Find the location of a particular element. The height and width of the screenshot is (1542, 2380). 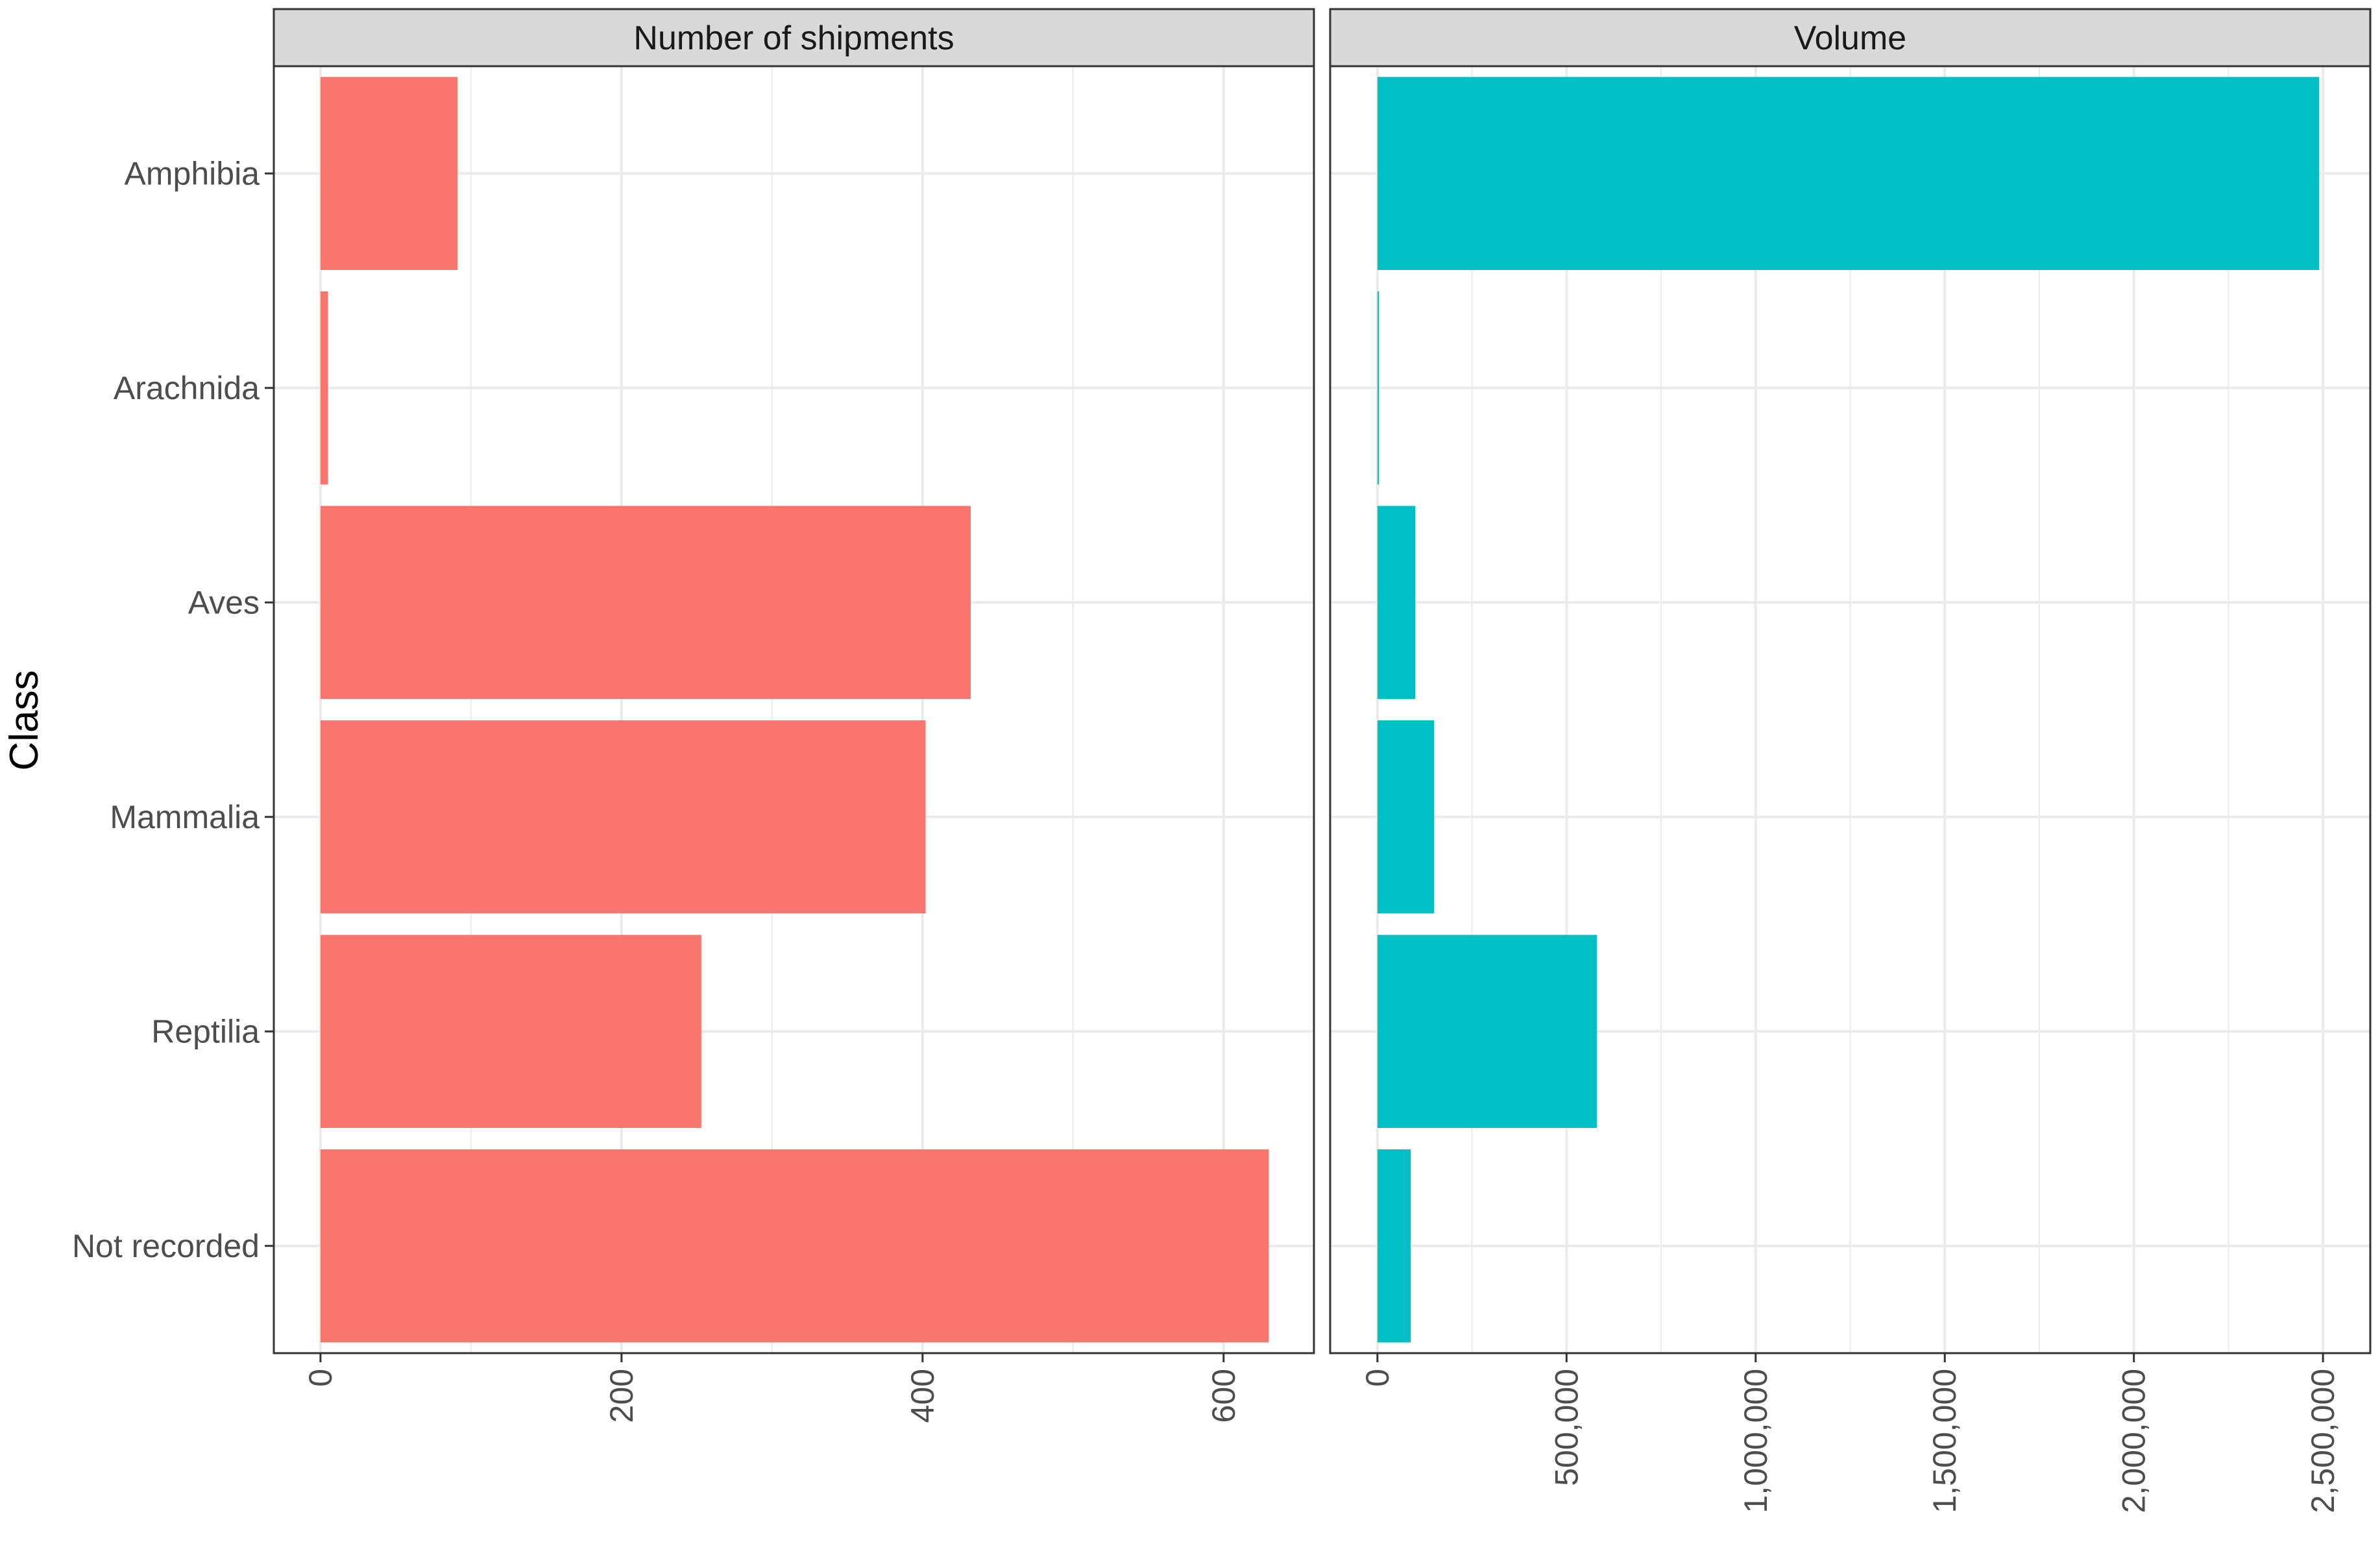

y-tick-label: Not recorded is located at coordinates (166, 1246).